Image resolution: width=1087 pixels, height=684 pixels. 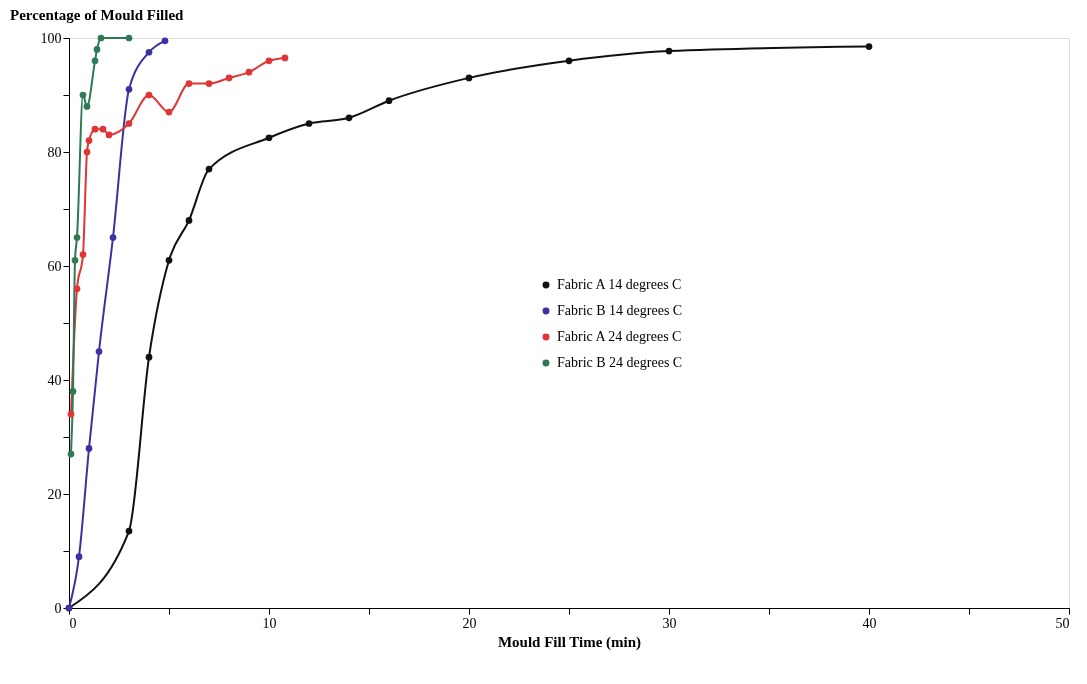 I want to click on y-tick-label: 100, so click(x=51, y=38).